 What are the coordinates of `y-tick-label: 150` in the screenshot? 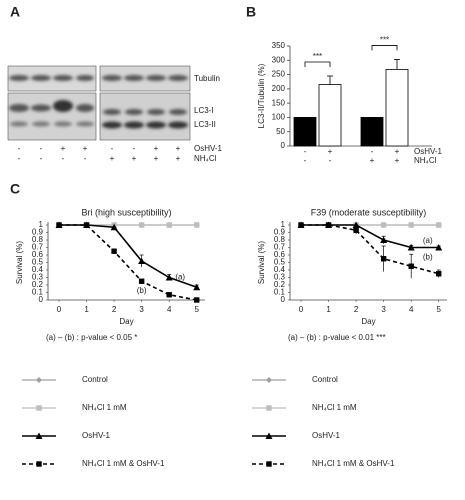 It's located at (279, 102).